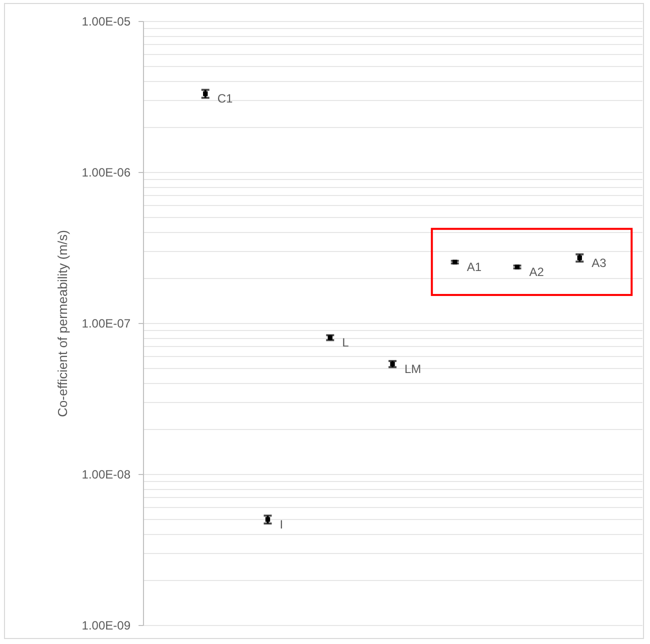 This screenshot has height=644, width=650. I want to click on y-tick-label: 1.00E-09, so click(106, 625).